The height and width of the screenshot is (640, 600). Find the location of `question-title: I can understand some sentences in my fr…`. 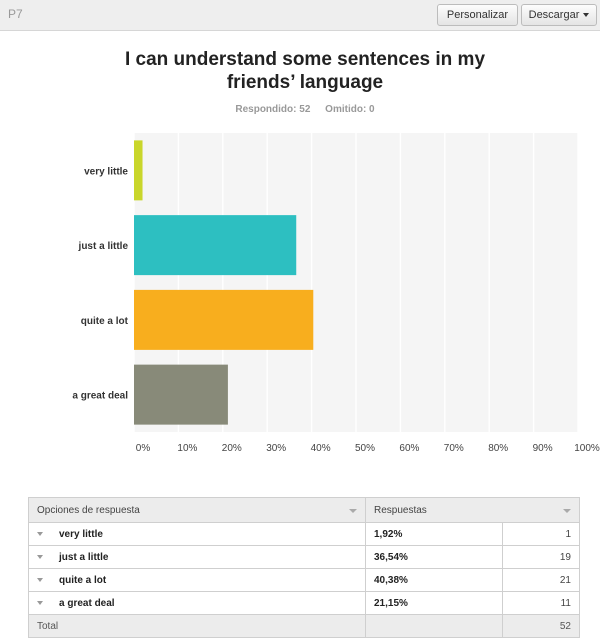

question-title: I can understand some sentences in my fr… is located at coordinates (305, 71).